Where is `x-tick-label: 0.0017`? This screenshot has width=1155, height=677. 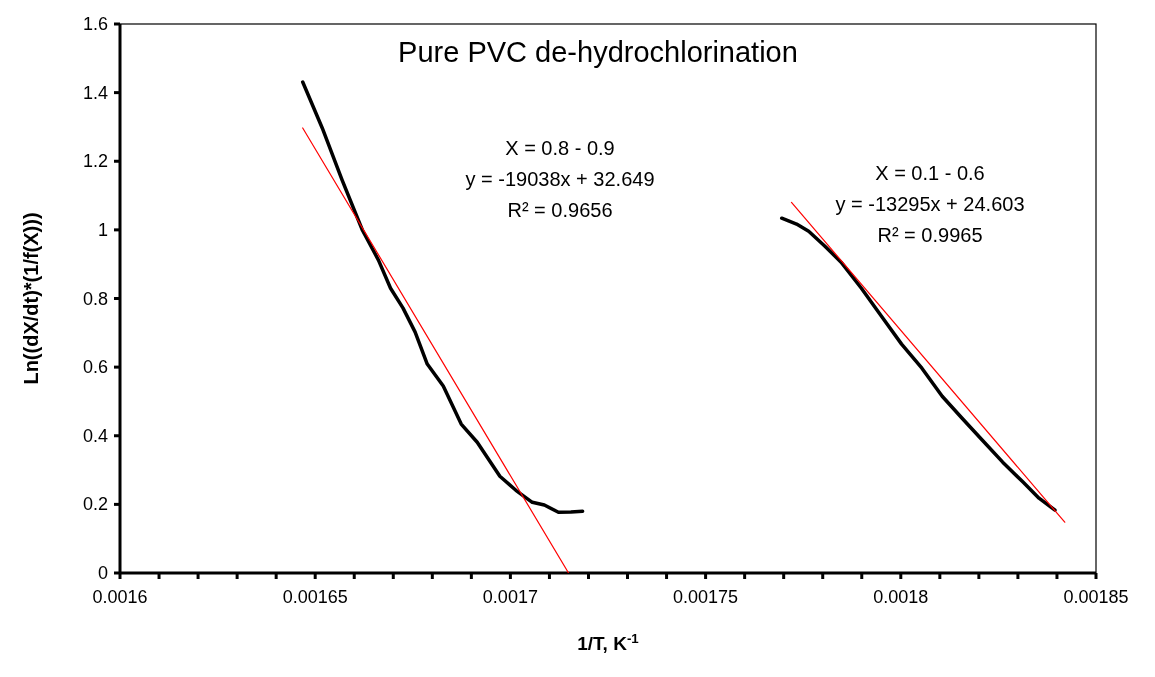 x-tick-label: 0.0017 is located at coordinates (510, 597).